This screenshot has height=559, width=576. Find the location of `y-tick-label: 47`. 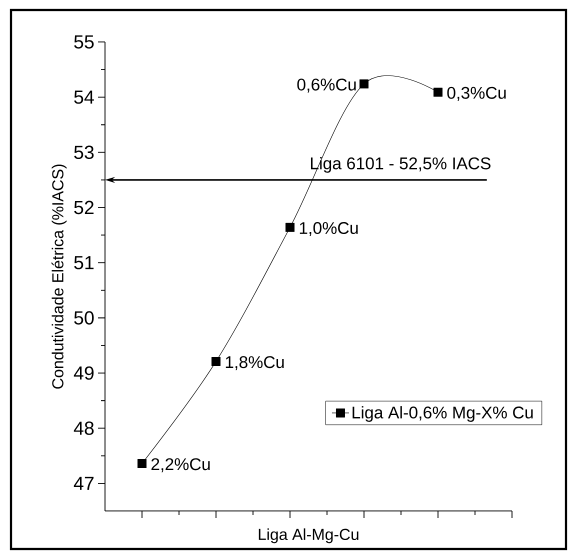

y-tick-label: 47 is located at coordinates (84, 483).